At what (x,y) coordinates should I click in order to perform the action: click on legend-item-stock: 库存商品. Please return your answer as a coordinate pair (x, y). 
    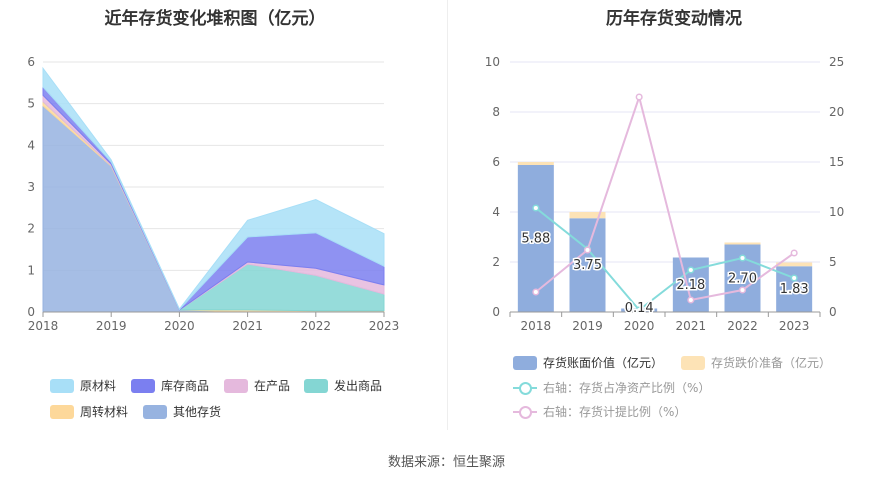
    Looking at the image, I should click on (170, 385).